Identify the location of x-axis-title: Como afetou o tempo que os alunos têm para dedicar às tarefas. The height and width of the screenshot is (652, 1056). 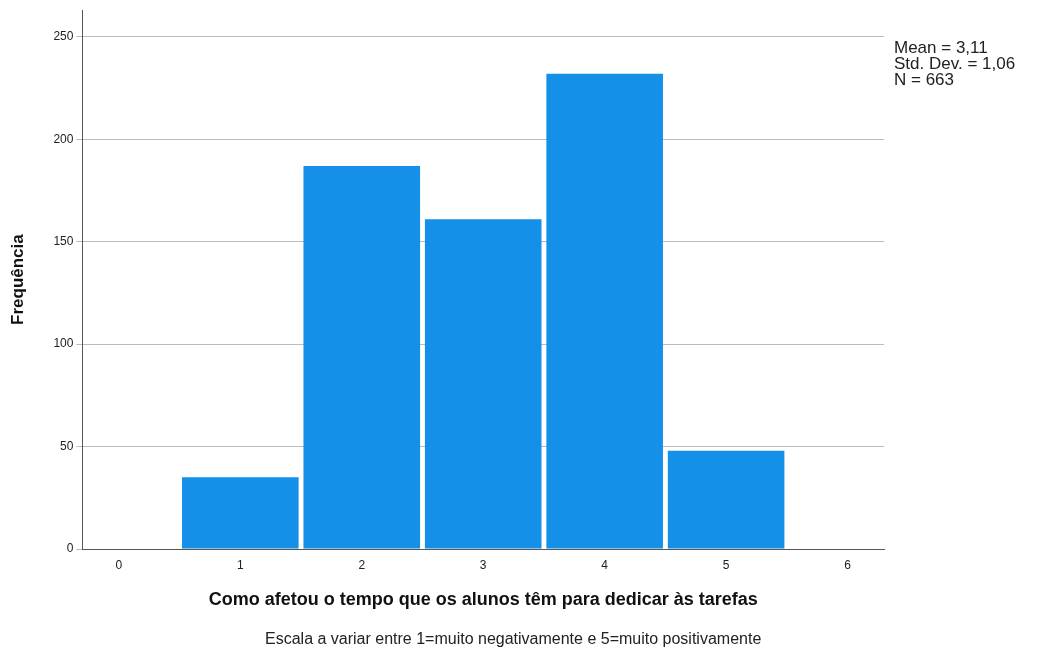
(483, 599).